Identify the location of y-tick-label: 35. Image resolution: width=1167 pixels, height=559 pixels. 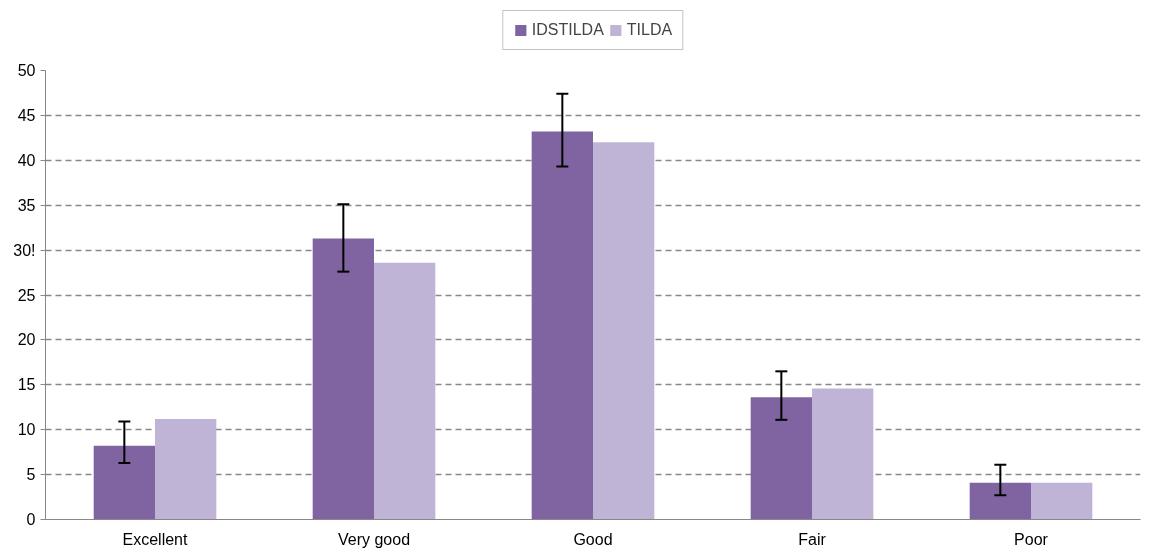
(26, 205).